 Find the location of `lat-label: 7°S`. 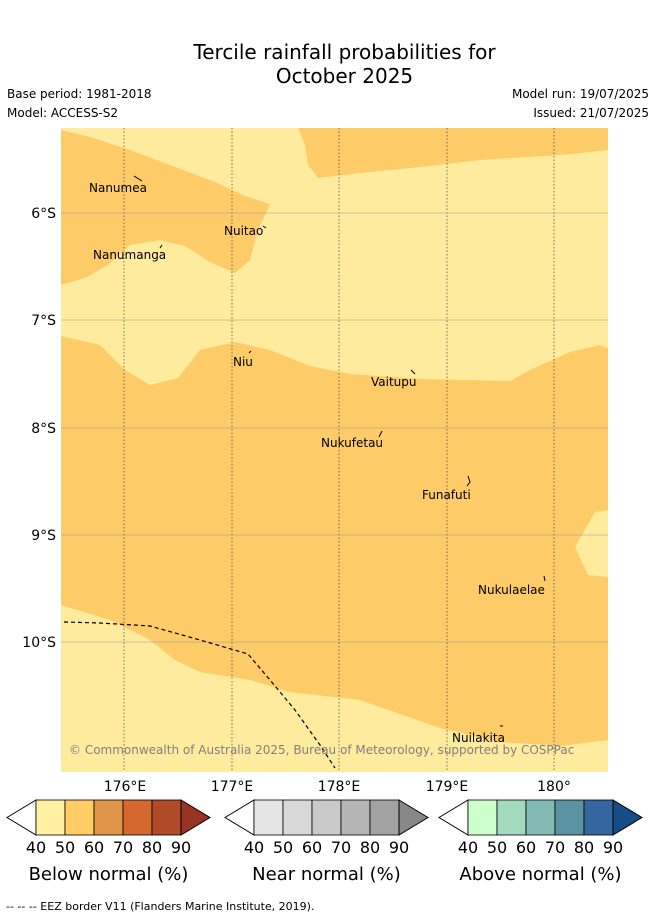

lat-label: 7°S is located at coordinates (43, 321).